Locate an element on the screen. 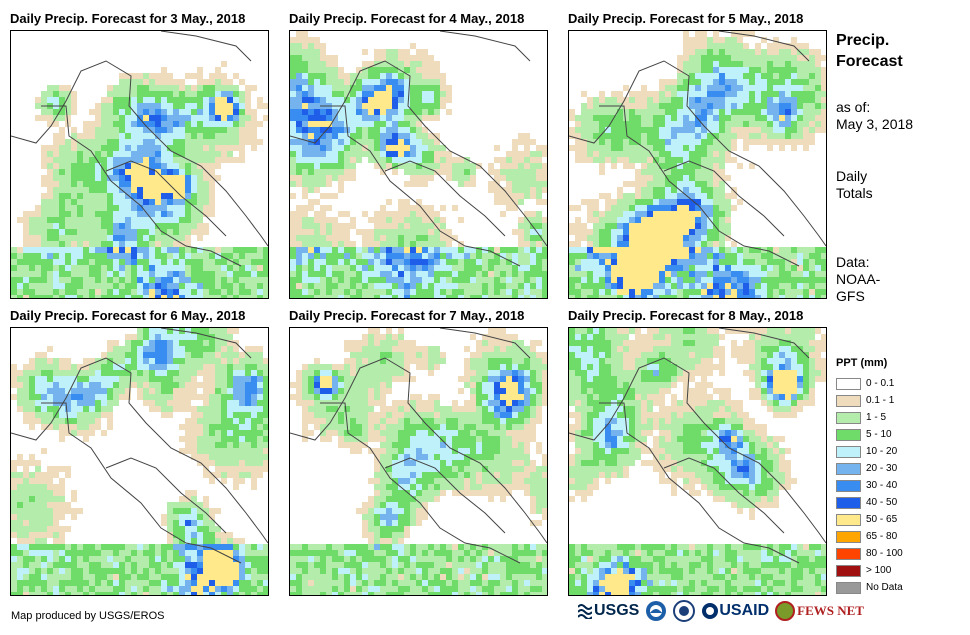  noaa-logo-icon is located at coordinates (656, 611).